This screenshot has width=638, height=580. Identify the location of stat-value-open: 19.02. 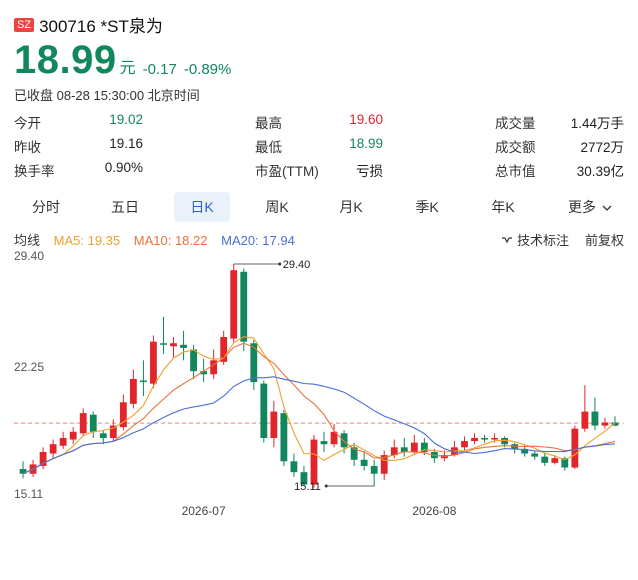
(126, 119).